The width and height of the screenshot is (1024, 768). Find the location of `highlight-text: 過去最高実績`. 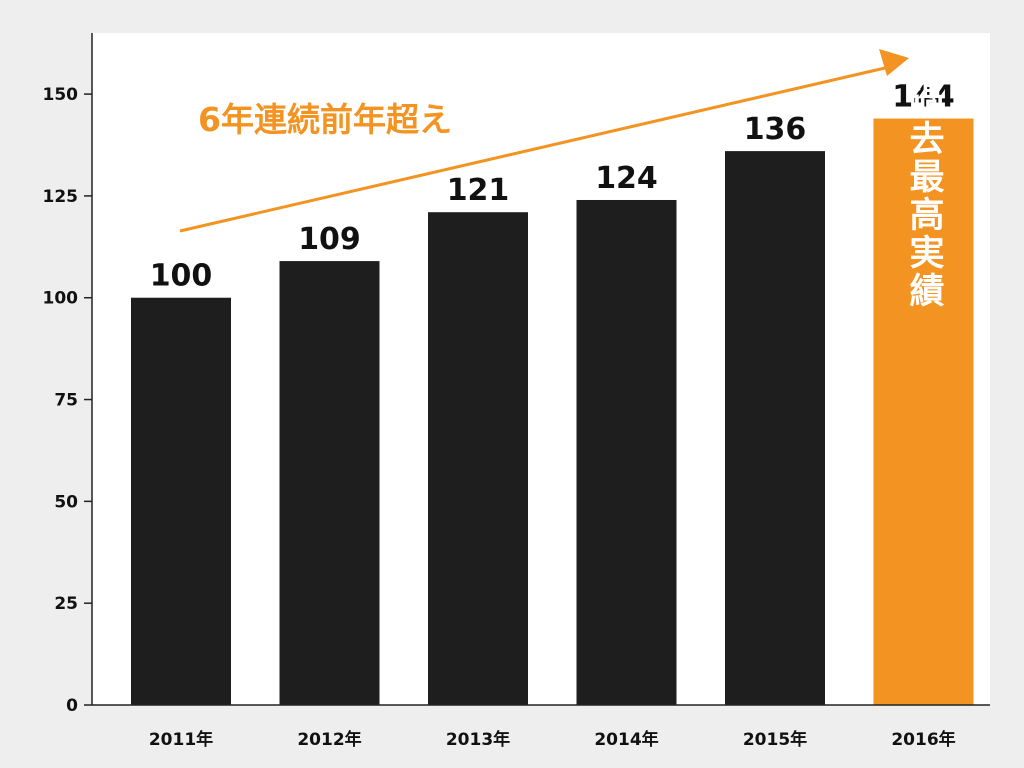

highlight-text: 過去最高実績 is located at coordinates (924, 196).